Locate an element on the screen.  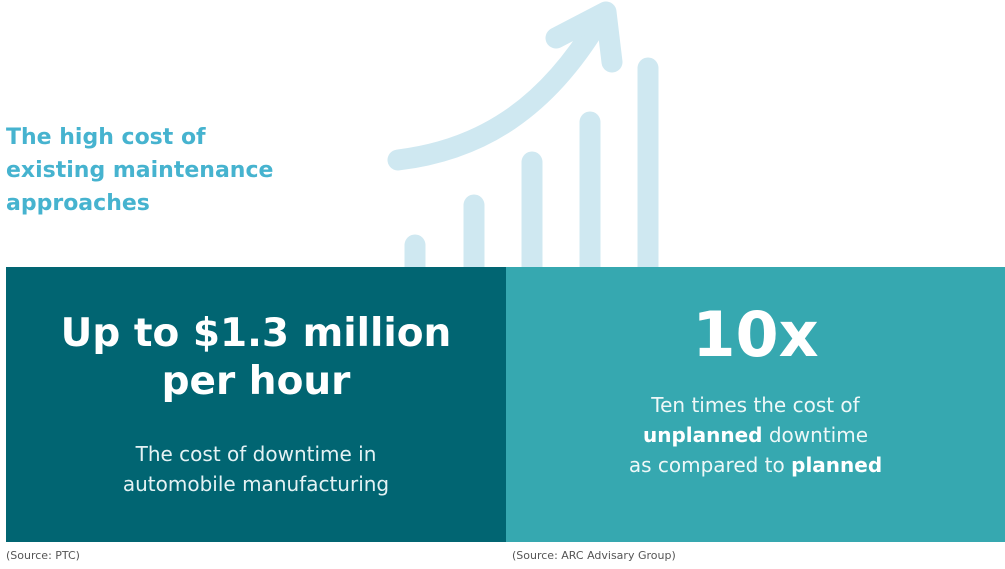
heading-line: approaches is located at coordinates (78, 203).